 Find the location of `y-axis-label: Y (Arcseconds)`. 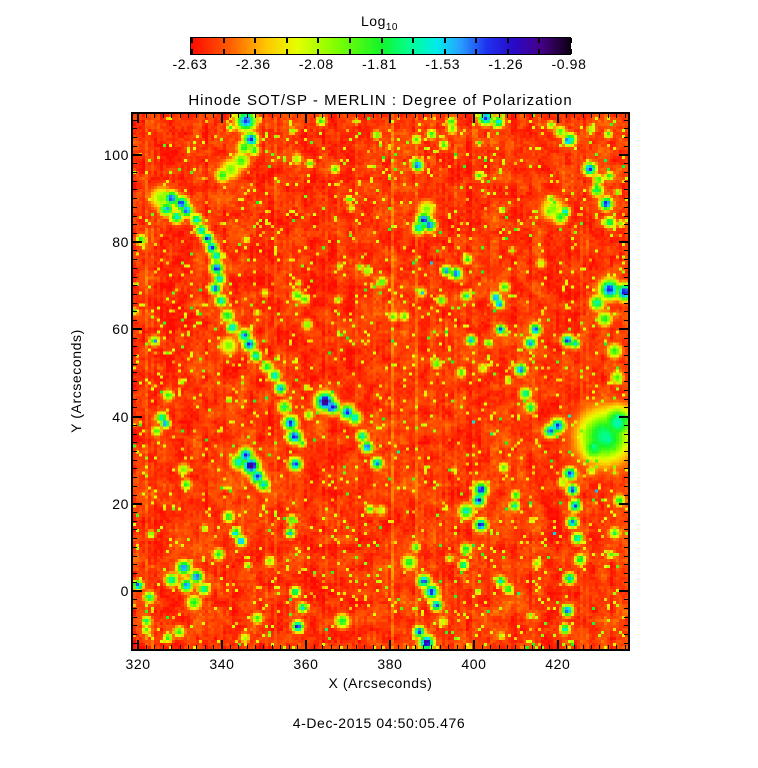

y-axis-label: Y (Arcseconds) is located at coordinates (76, 381).